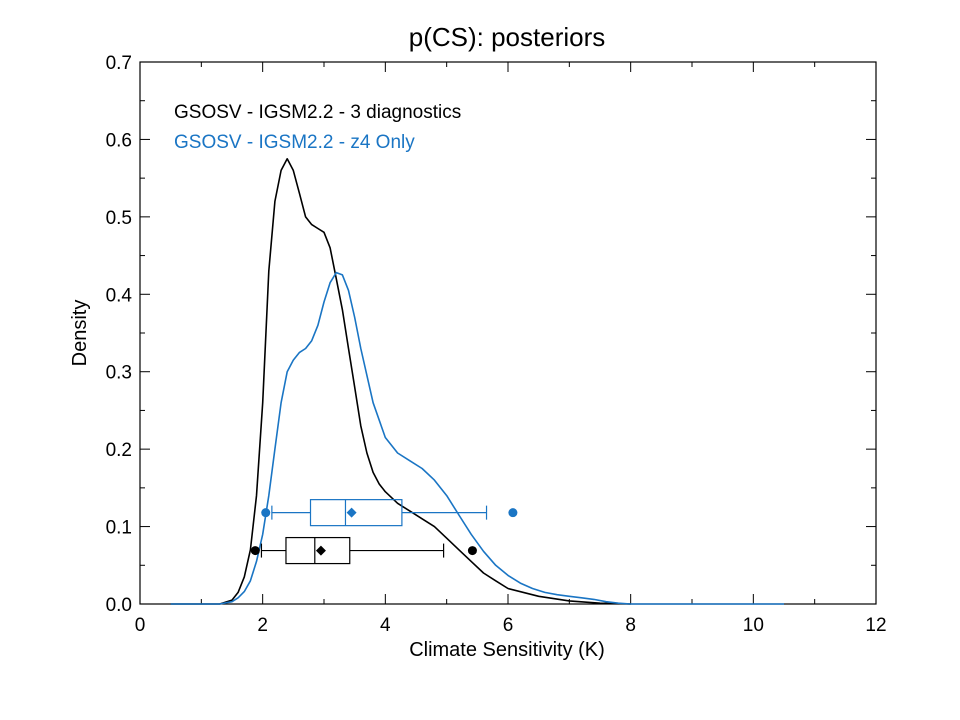 Image resolution: width=960 pixels, height=720 pixels. Describe the element at coordinates (262, 625) in the screenshot. I see `x-tick-label: 2` at that location.